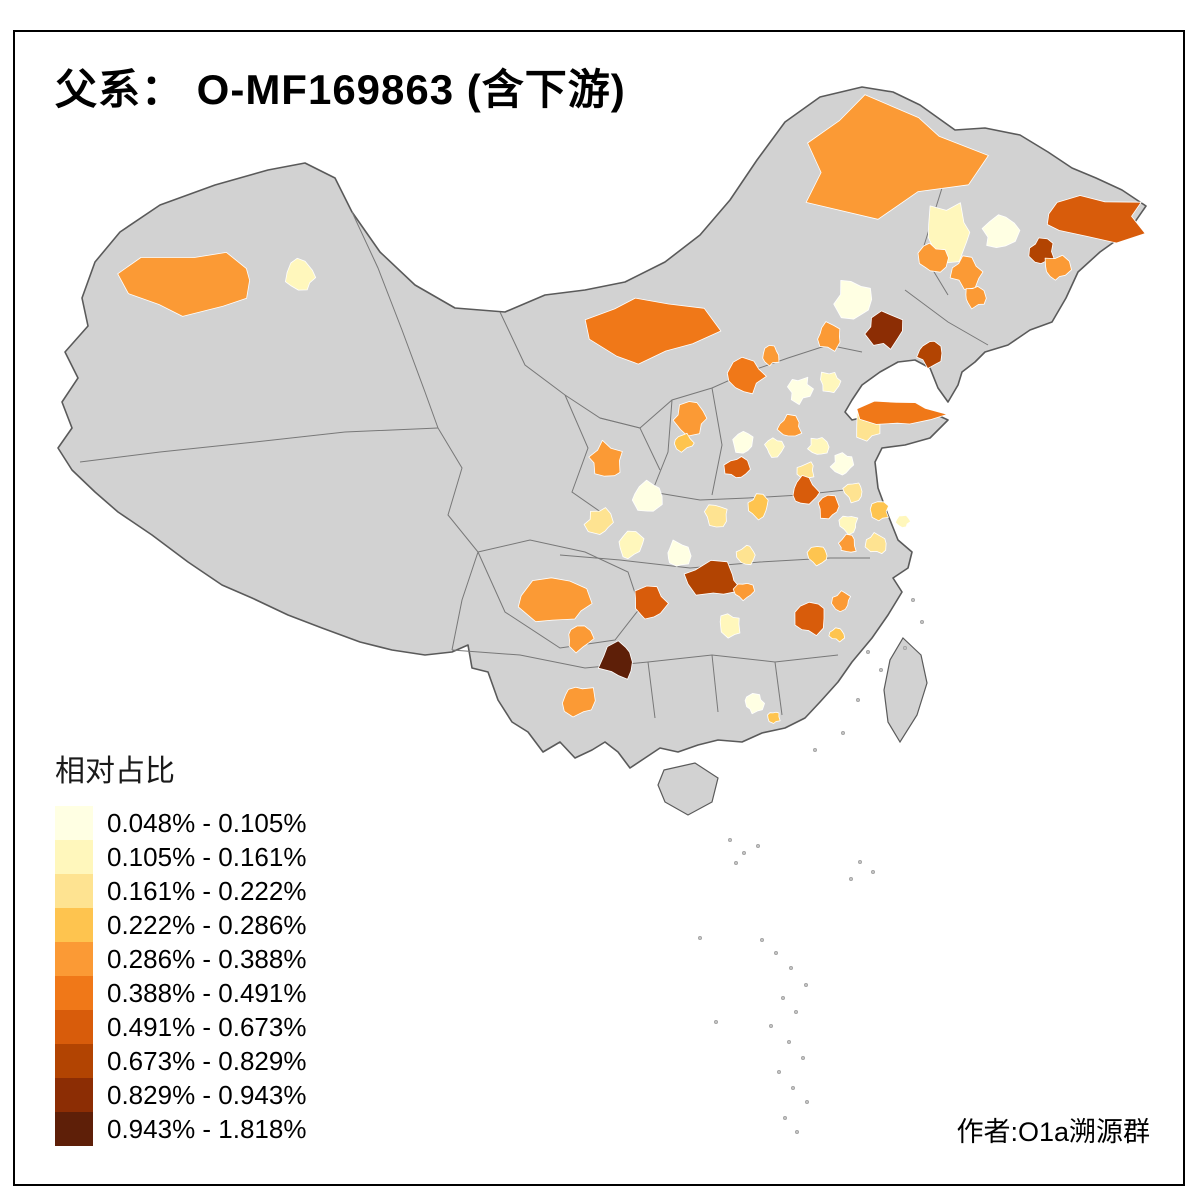 Image resolution: width=1200 pixels, height=1200 pixels. What do you see at coordinates (207, 993) in the screenshot?
I see `legend-label: 0.388% - 0.491%` at bounding box center [207, 993].